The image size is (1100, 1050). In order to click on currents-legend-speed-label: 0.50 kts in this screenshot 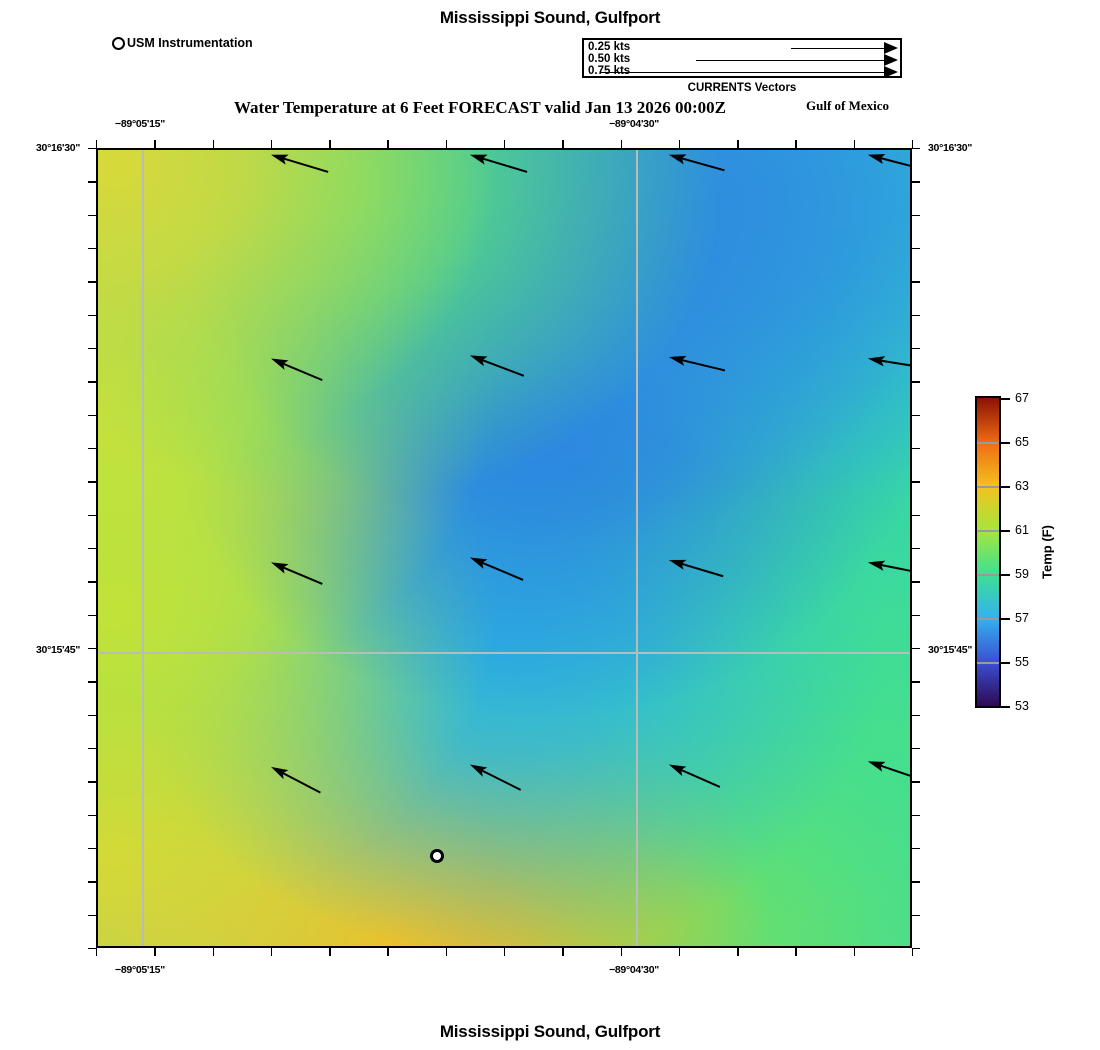, I will do `click(609, 59)`.